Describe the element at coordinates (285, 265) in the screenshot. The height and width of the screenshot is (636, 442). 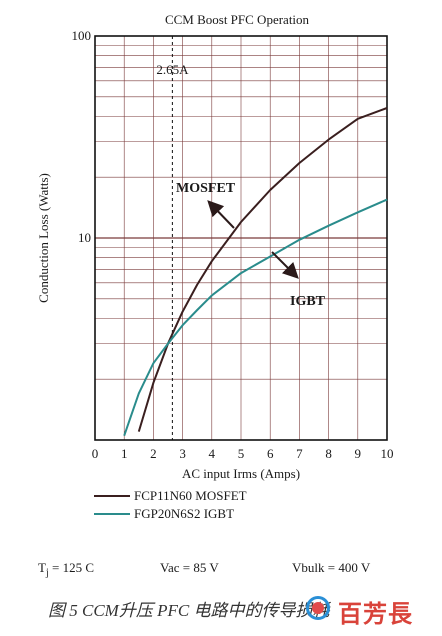
I see `annotation-igbt-arrow` at that location.